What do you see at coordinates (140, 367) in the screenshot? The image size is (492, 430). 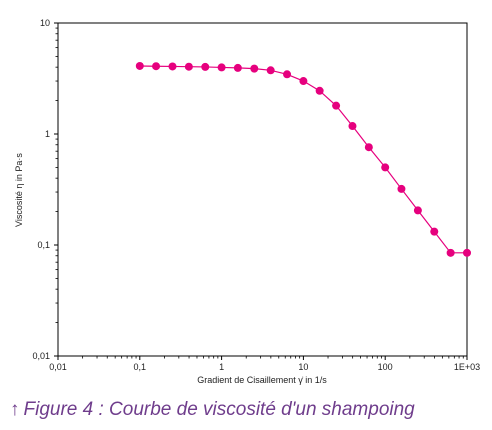 I see `x-tick-label: 0,1` at bounding box center [140, 367].